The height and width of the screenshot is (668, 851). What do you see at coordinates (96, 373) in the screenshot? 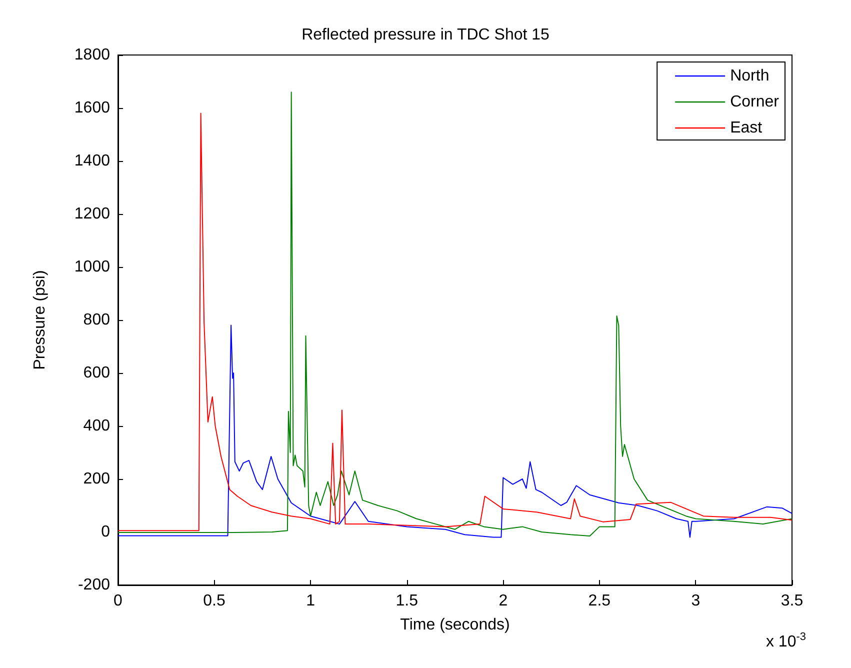
I see `y-tick-label: 600` at bounding box center [96, 373].